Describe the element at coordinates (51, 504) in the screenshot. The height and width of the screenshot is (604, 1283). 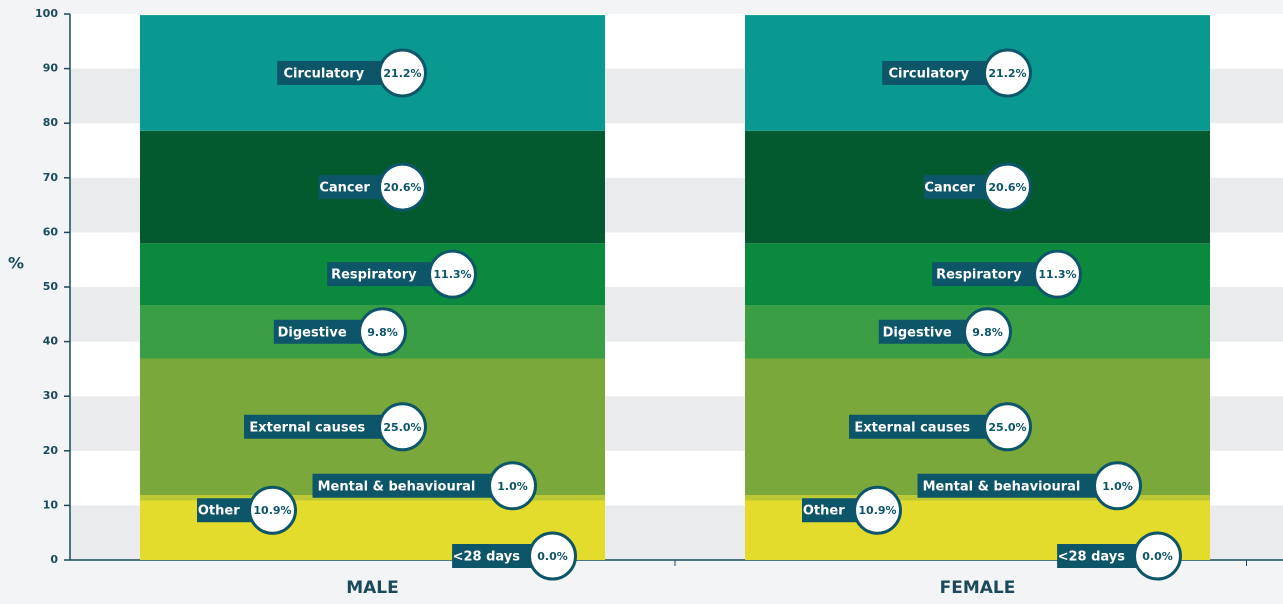
I see `y-tick-label: 10` at that location.